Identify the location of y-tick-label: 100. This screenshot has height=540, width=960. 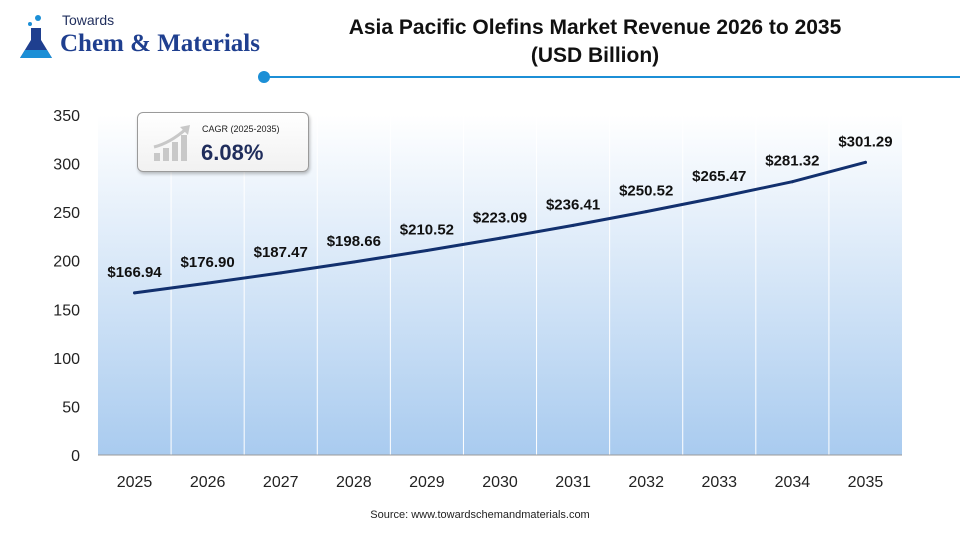
(66, 359).